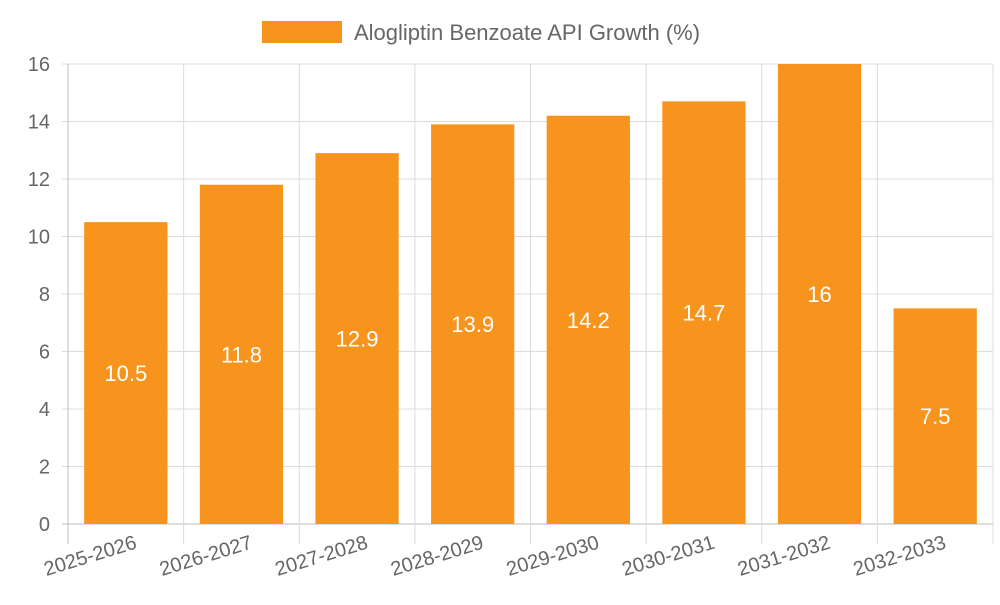  I want to click on y-tick-label: 14, so click(39, 123).